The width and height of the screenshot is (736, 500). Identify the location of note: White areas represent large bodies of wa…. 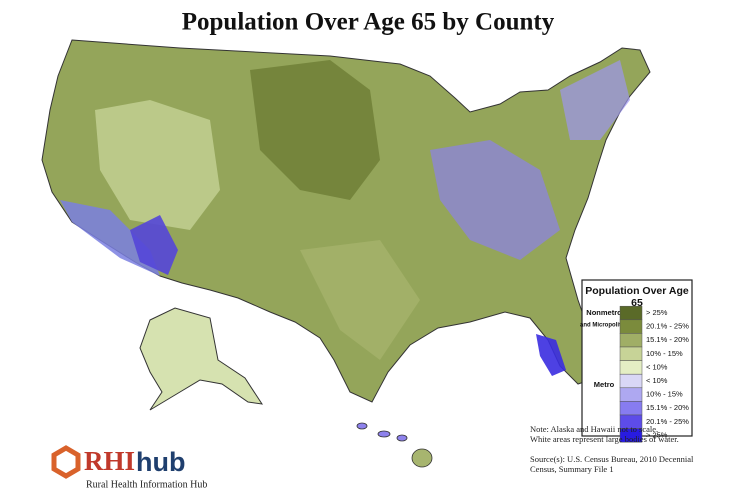
(604, 439).